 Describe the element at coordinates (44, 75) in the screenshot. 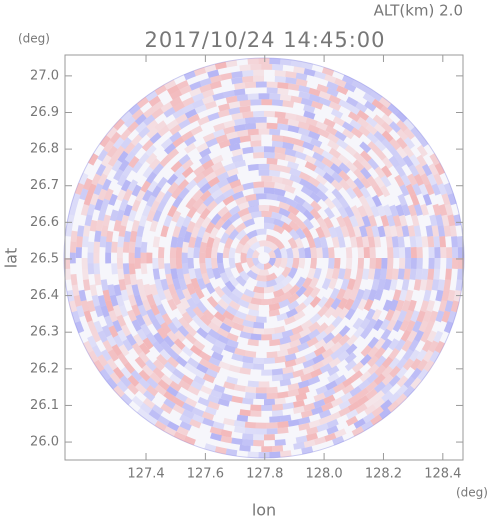

I see `y-tick-label: 27.0` at that location.